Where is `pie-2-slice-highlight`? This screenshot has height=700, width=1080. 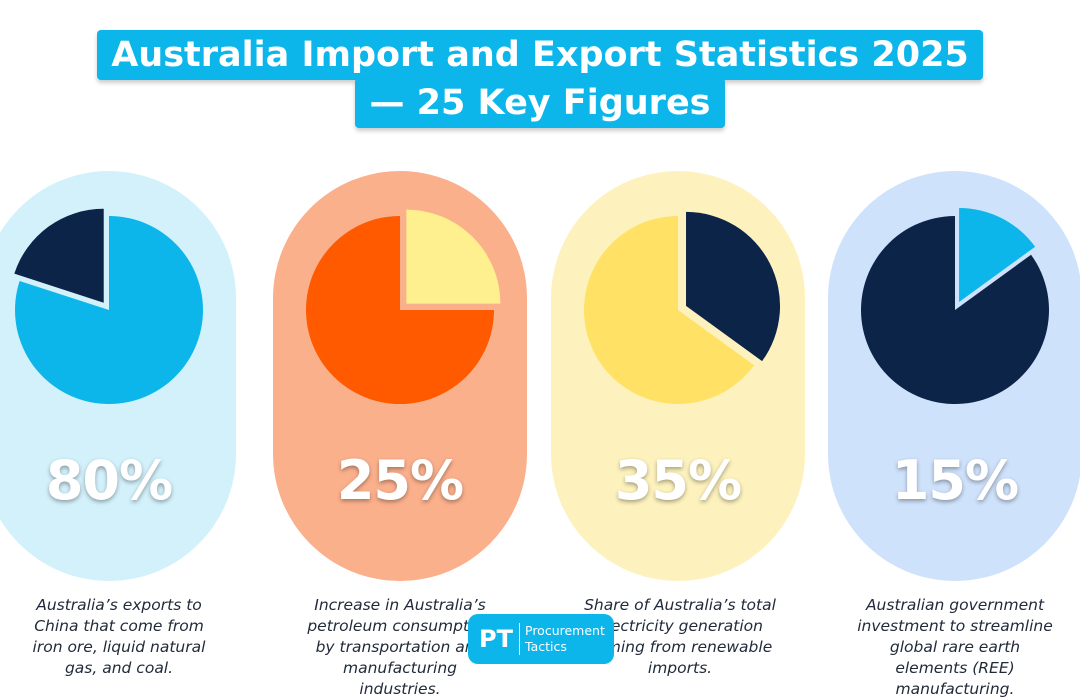 pie-2-slice-highlight is located at coordinates (453, 256).